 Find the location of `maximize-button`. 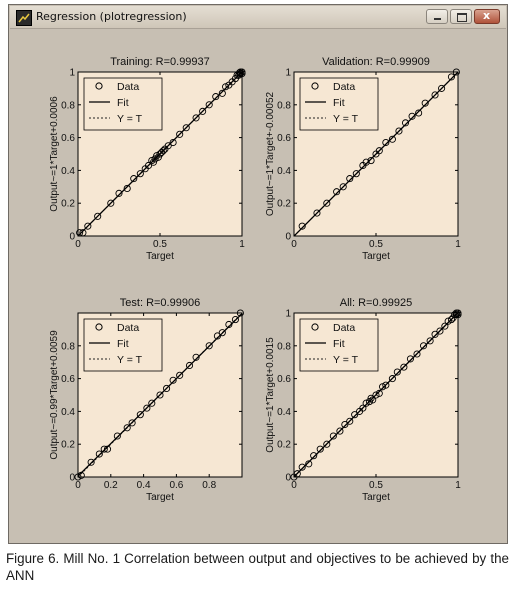

maximize-button is located at coordinates (461, 16).